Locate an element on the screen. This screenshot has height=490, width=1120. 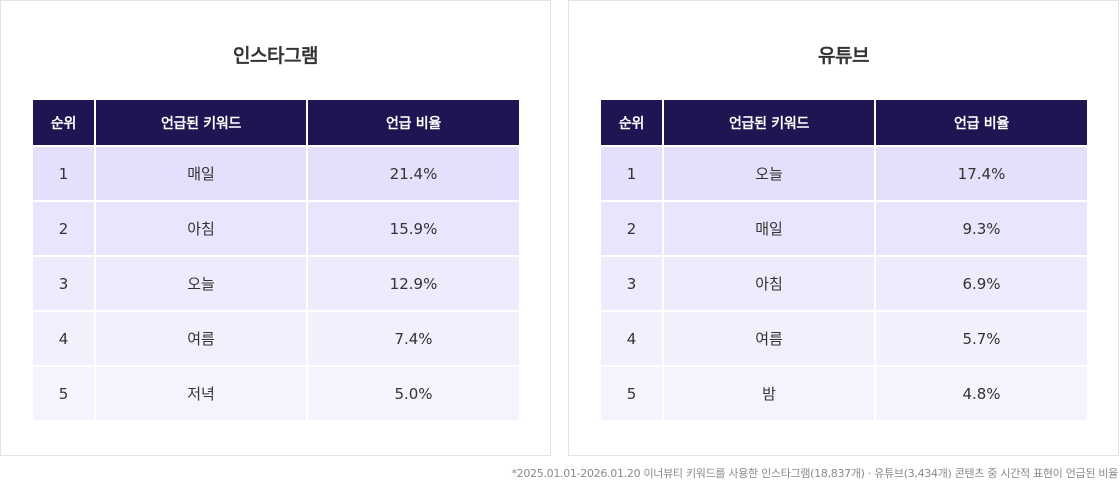
panel-title: 인스타그램 is located at coordinates (275, 56).